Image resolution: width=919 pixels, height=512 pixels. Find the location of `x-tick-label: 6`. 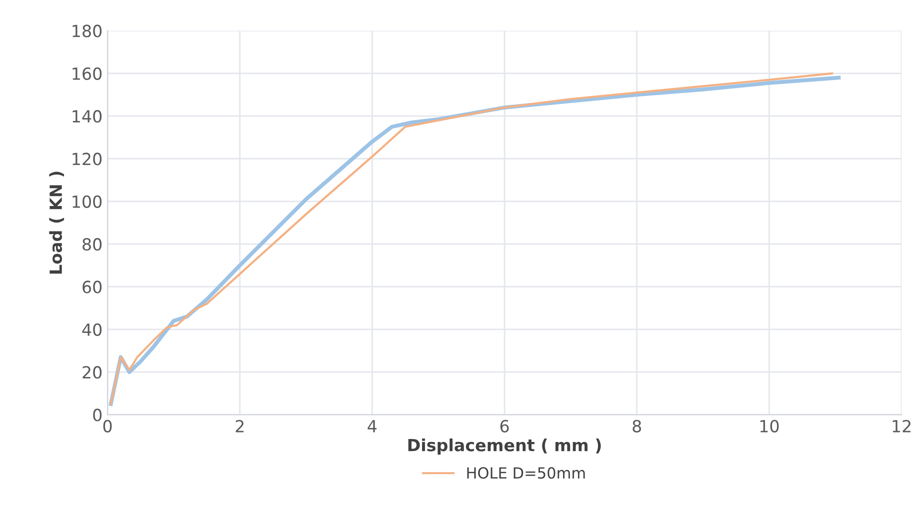

x-tick-label: 6 is located at coordinates (504, 426).